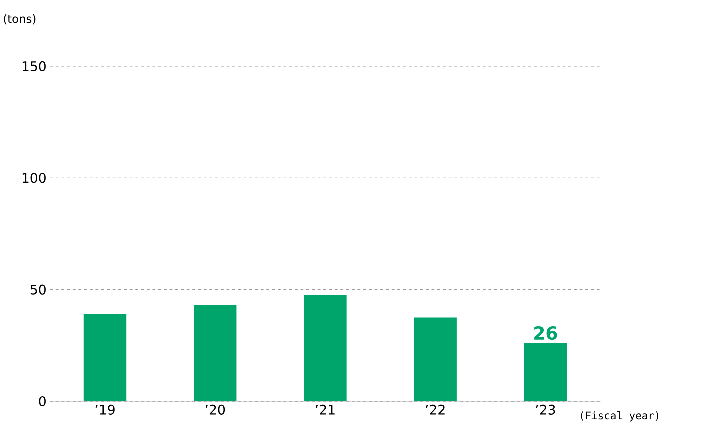 This screenshot has width=727, height=440. Describe the element at coordinates (34, 67) in the screenshot. I see `y-tick-label: 150` at that location.